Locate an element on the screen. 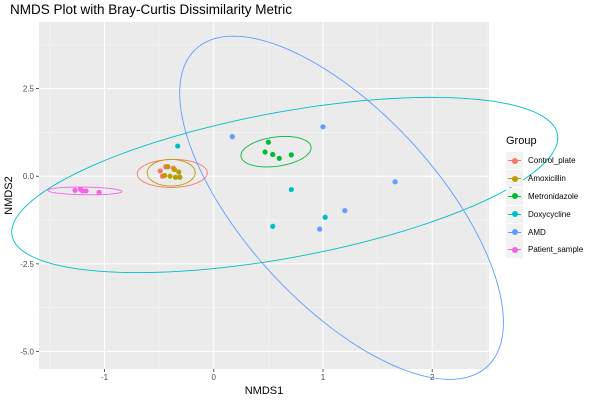 The image size is (600, 400). x-tick-label: -1 is located at coordinates (105, 377).